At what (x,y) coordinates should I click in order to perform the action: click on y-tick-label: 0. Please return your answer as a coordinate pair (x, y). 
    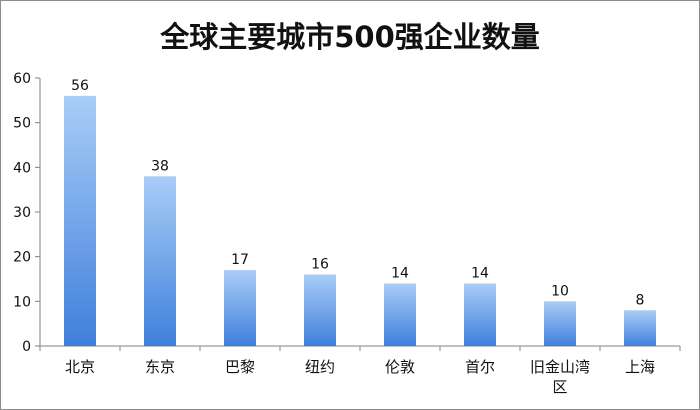
    Looking at the image, I should click on (26, 347).